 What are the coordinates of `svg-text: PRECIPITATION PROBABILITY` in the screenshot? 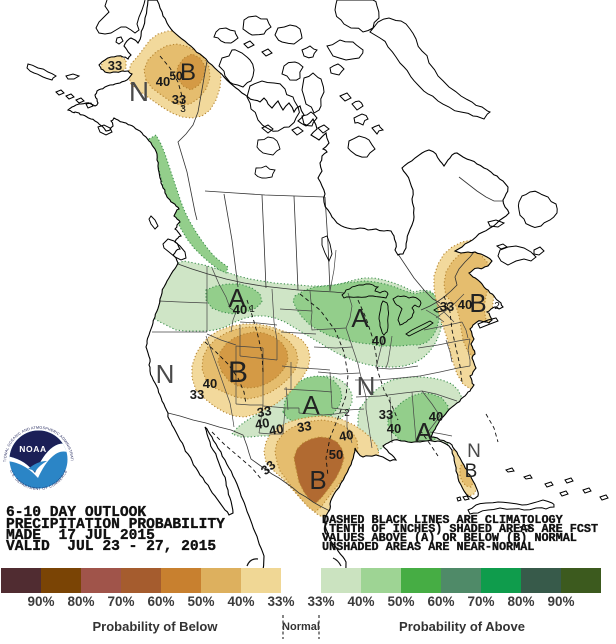 It's located at (115, 525).